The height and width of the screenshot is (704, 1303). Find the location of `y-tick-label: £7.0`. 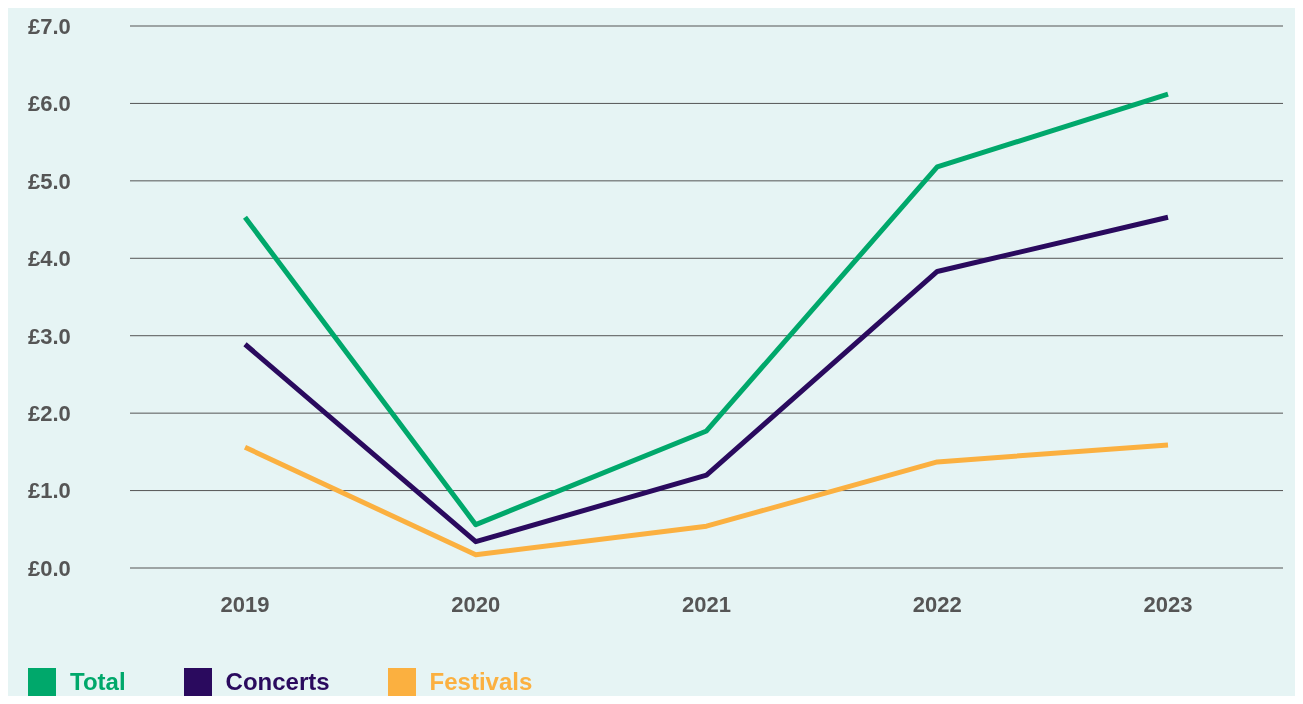

y-tick-label: £7.0 is located at coordinates (49, 26).